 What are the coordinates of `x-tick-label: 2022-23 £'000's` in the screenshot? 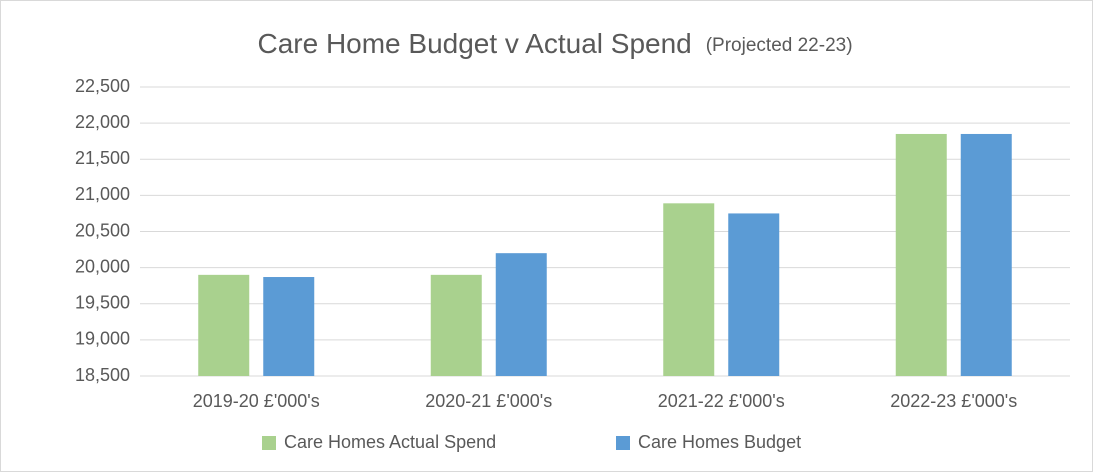 It's located at (953, 401).